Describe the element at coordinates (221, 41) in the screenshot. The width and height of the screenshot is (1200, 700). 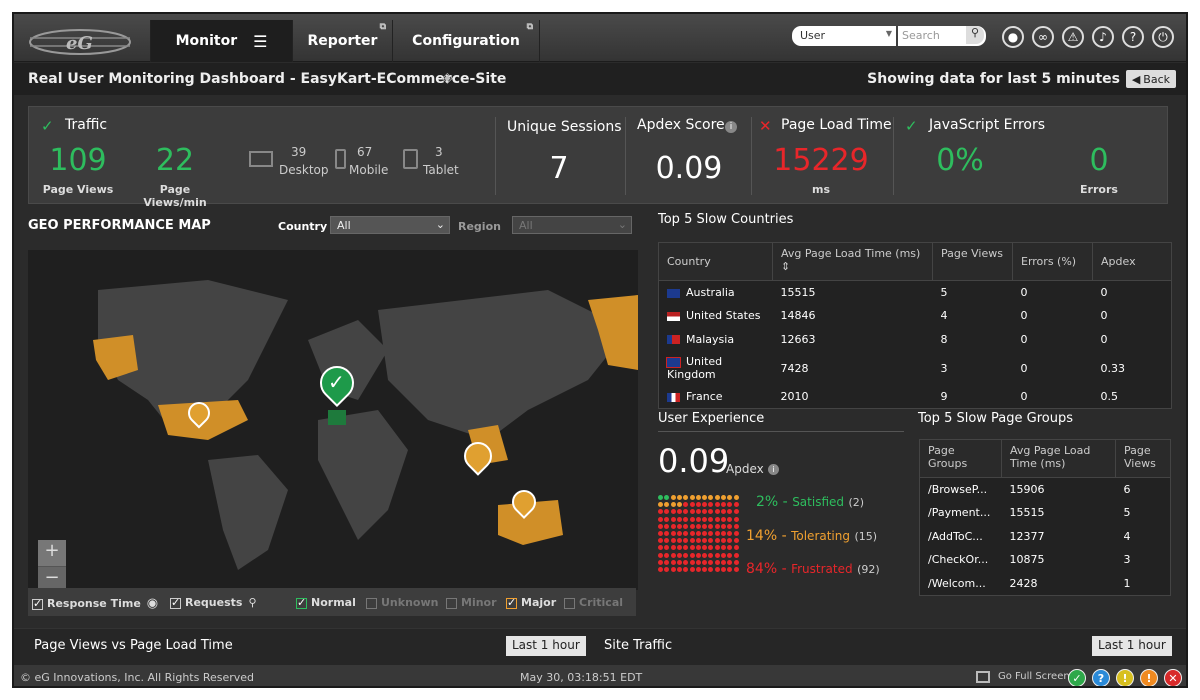
I see `tab-monitor: Monitor ☰` at that location.